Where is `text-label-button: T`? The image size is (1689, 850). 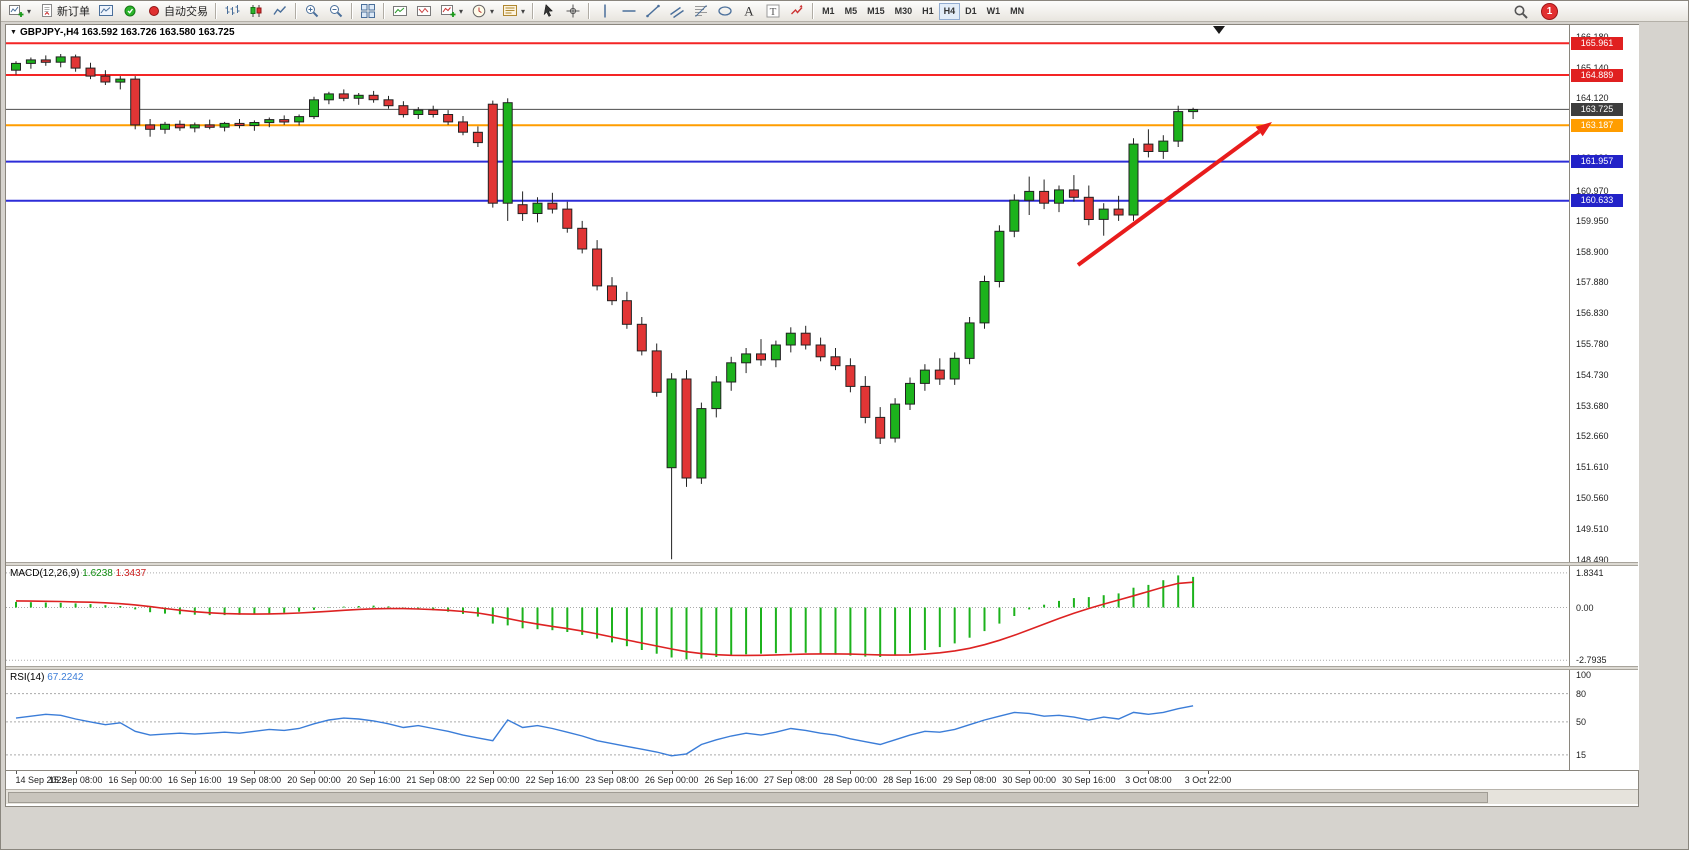
text-label-button: T is located at coordinates (773, 11).